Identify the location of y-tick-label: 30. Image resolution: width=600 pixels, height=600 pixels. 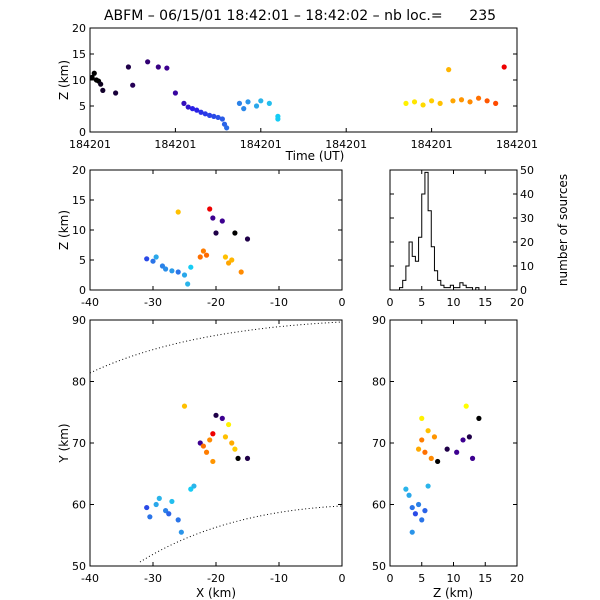
(527, 218).